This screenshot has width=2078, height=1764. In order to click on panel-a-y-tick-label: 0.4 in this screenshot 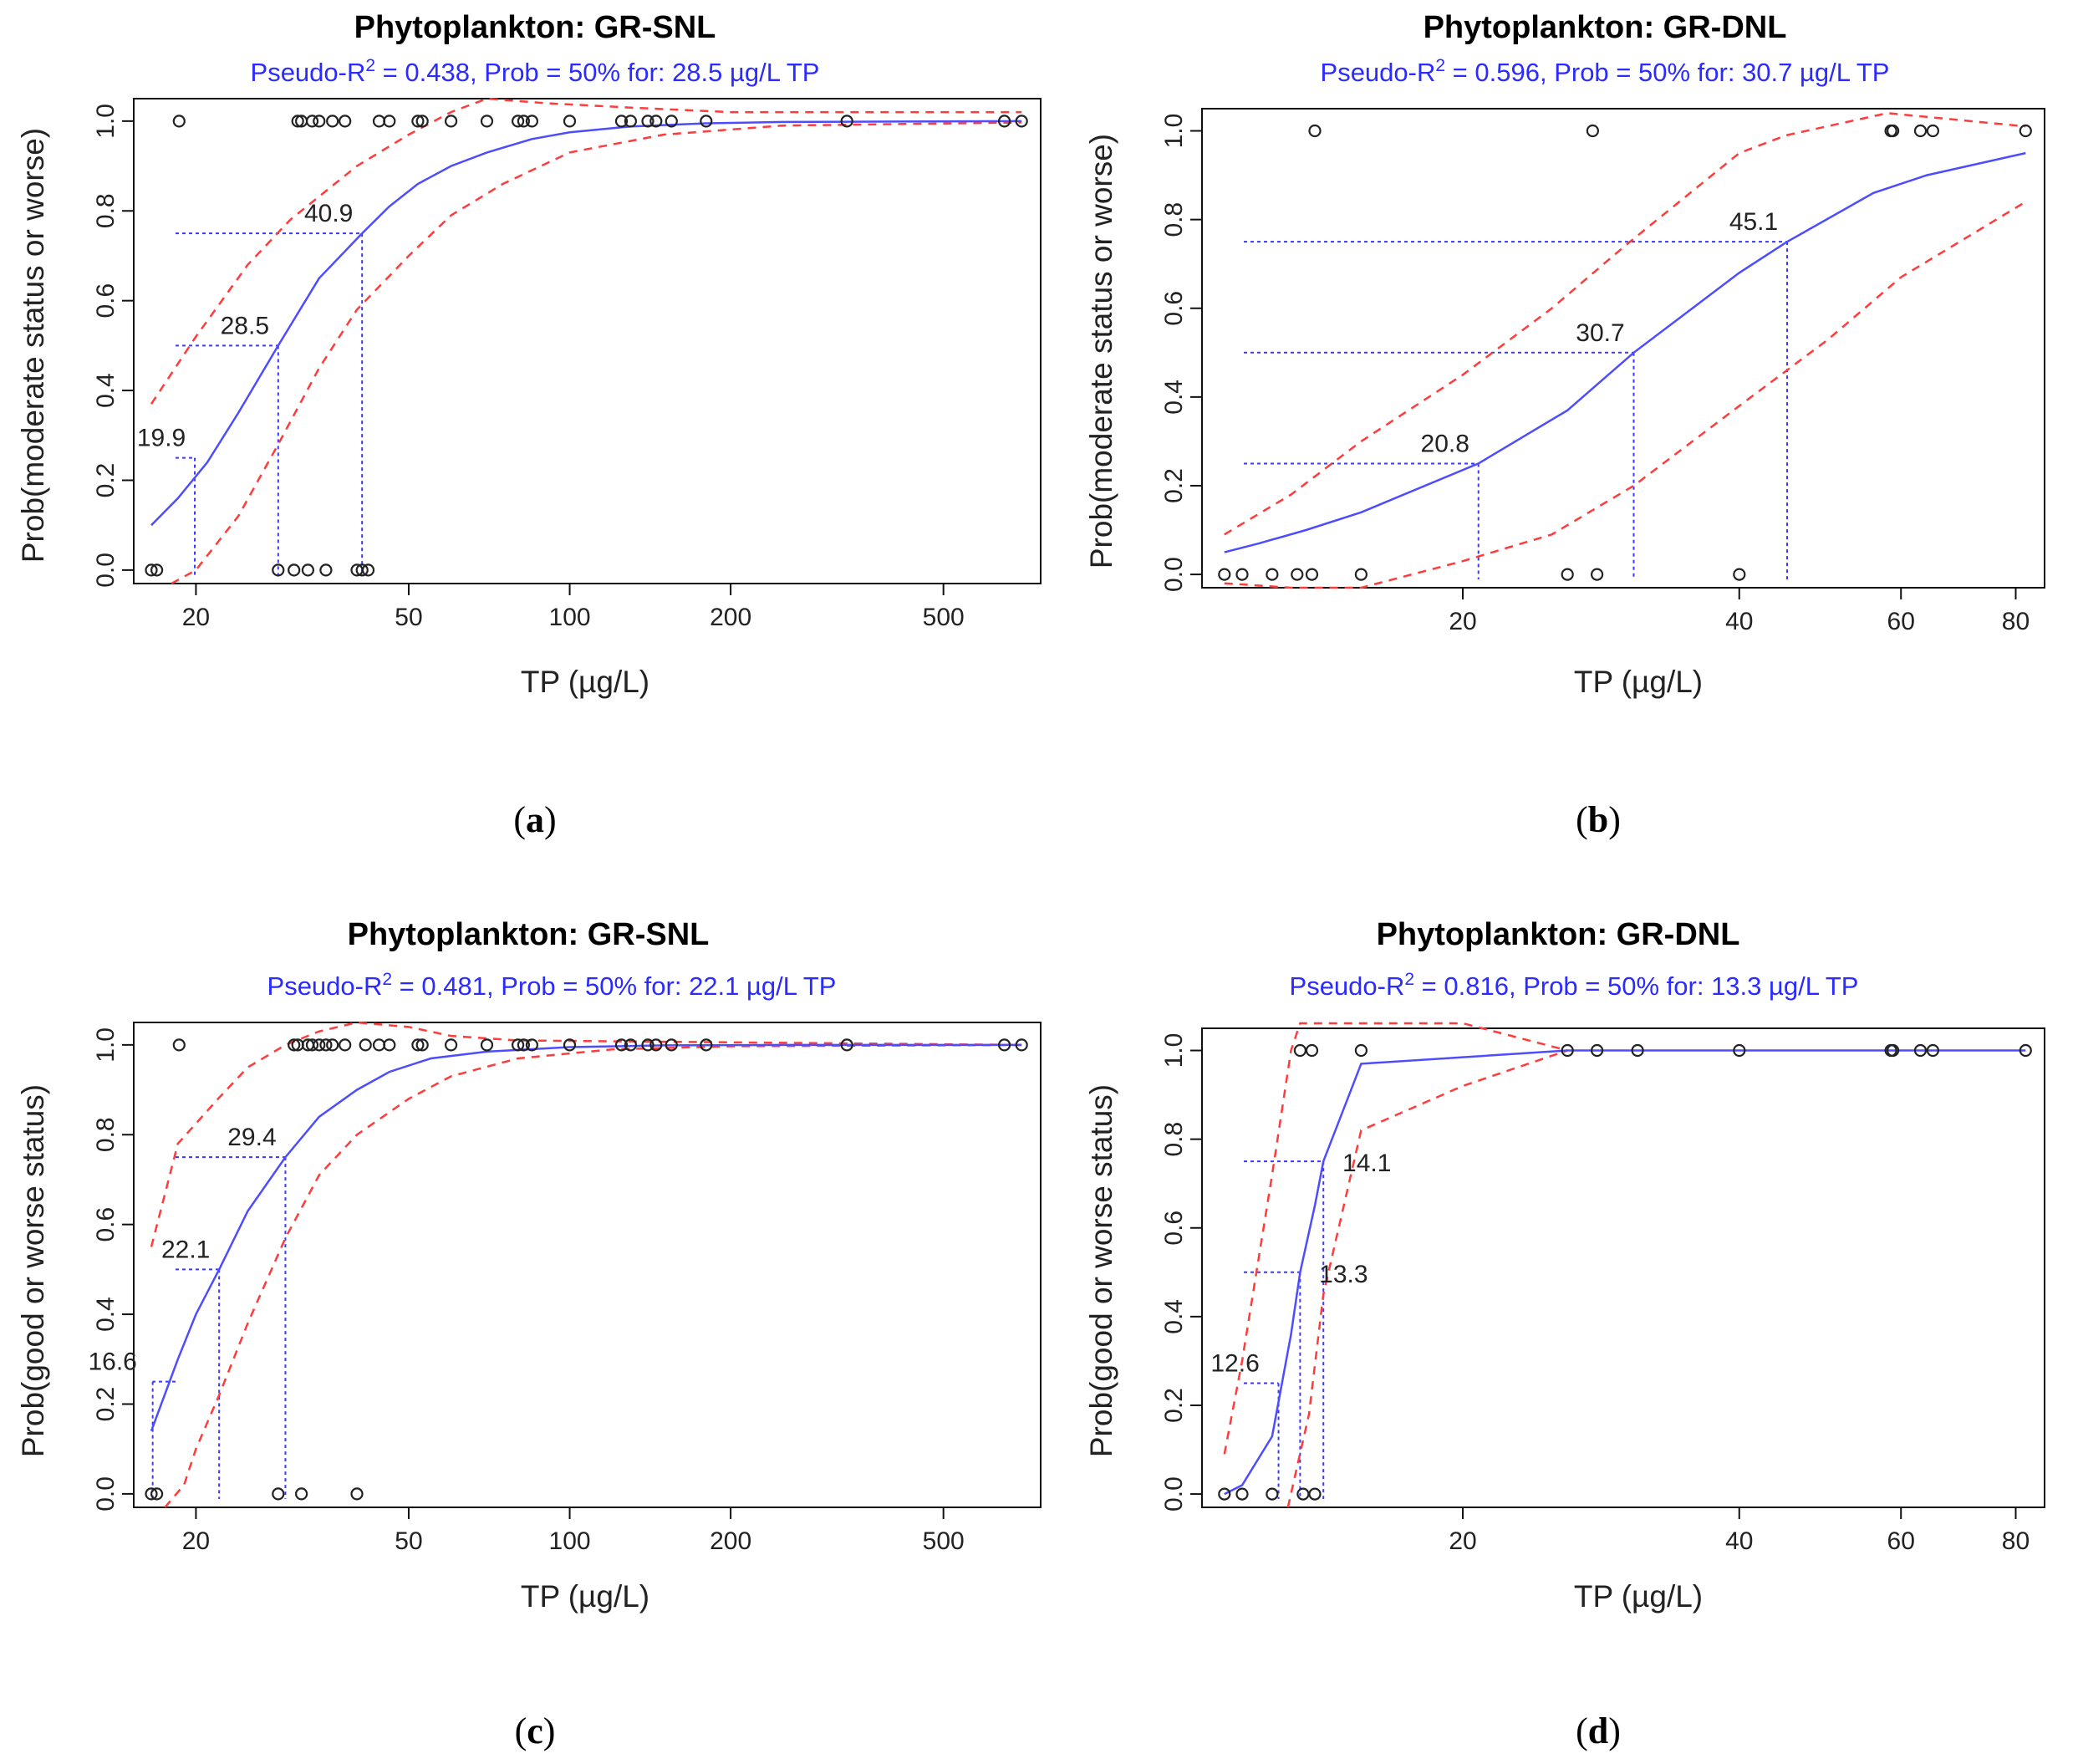, I will do `click(106, 390)`.